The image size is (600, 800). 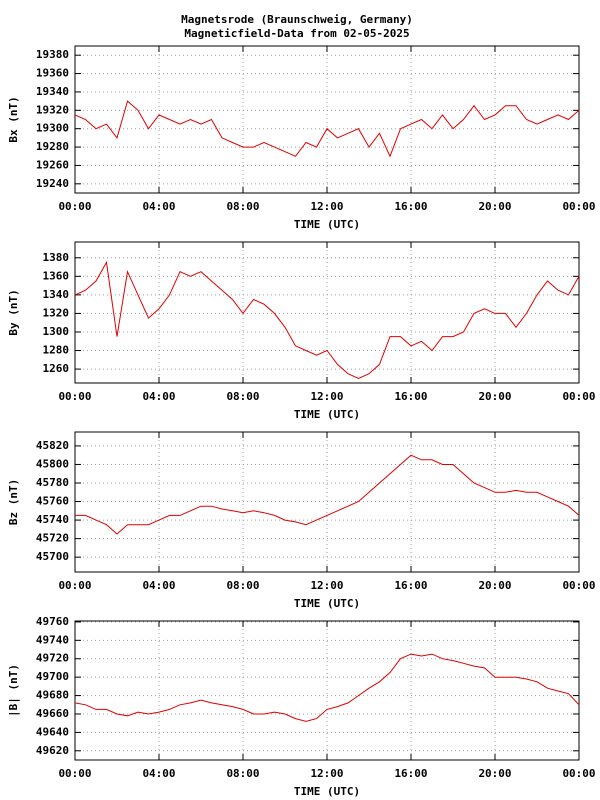 What do you see at coordinates (52, 501) in the screenshot?
I see `y-tick-label: 45760` at bounding box center [52, 501].